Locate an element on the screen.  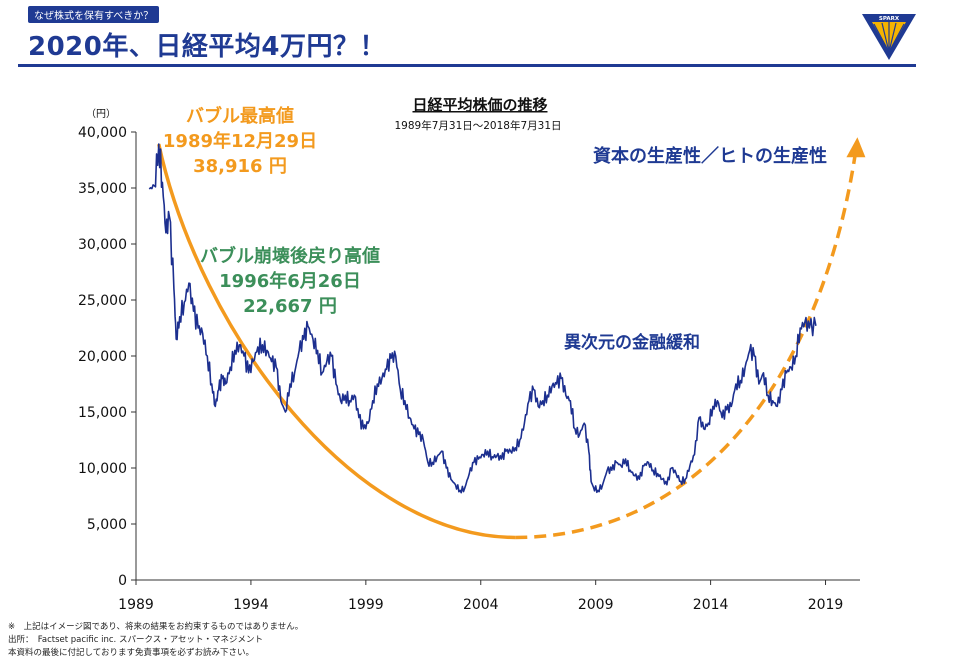
footnote-notice: 本資料の最後に付記しております免責事項を必ずお読み下さい。 is located at coordinates (131, 653).